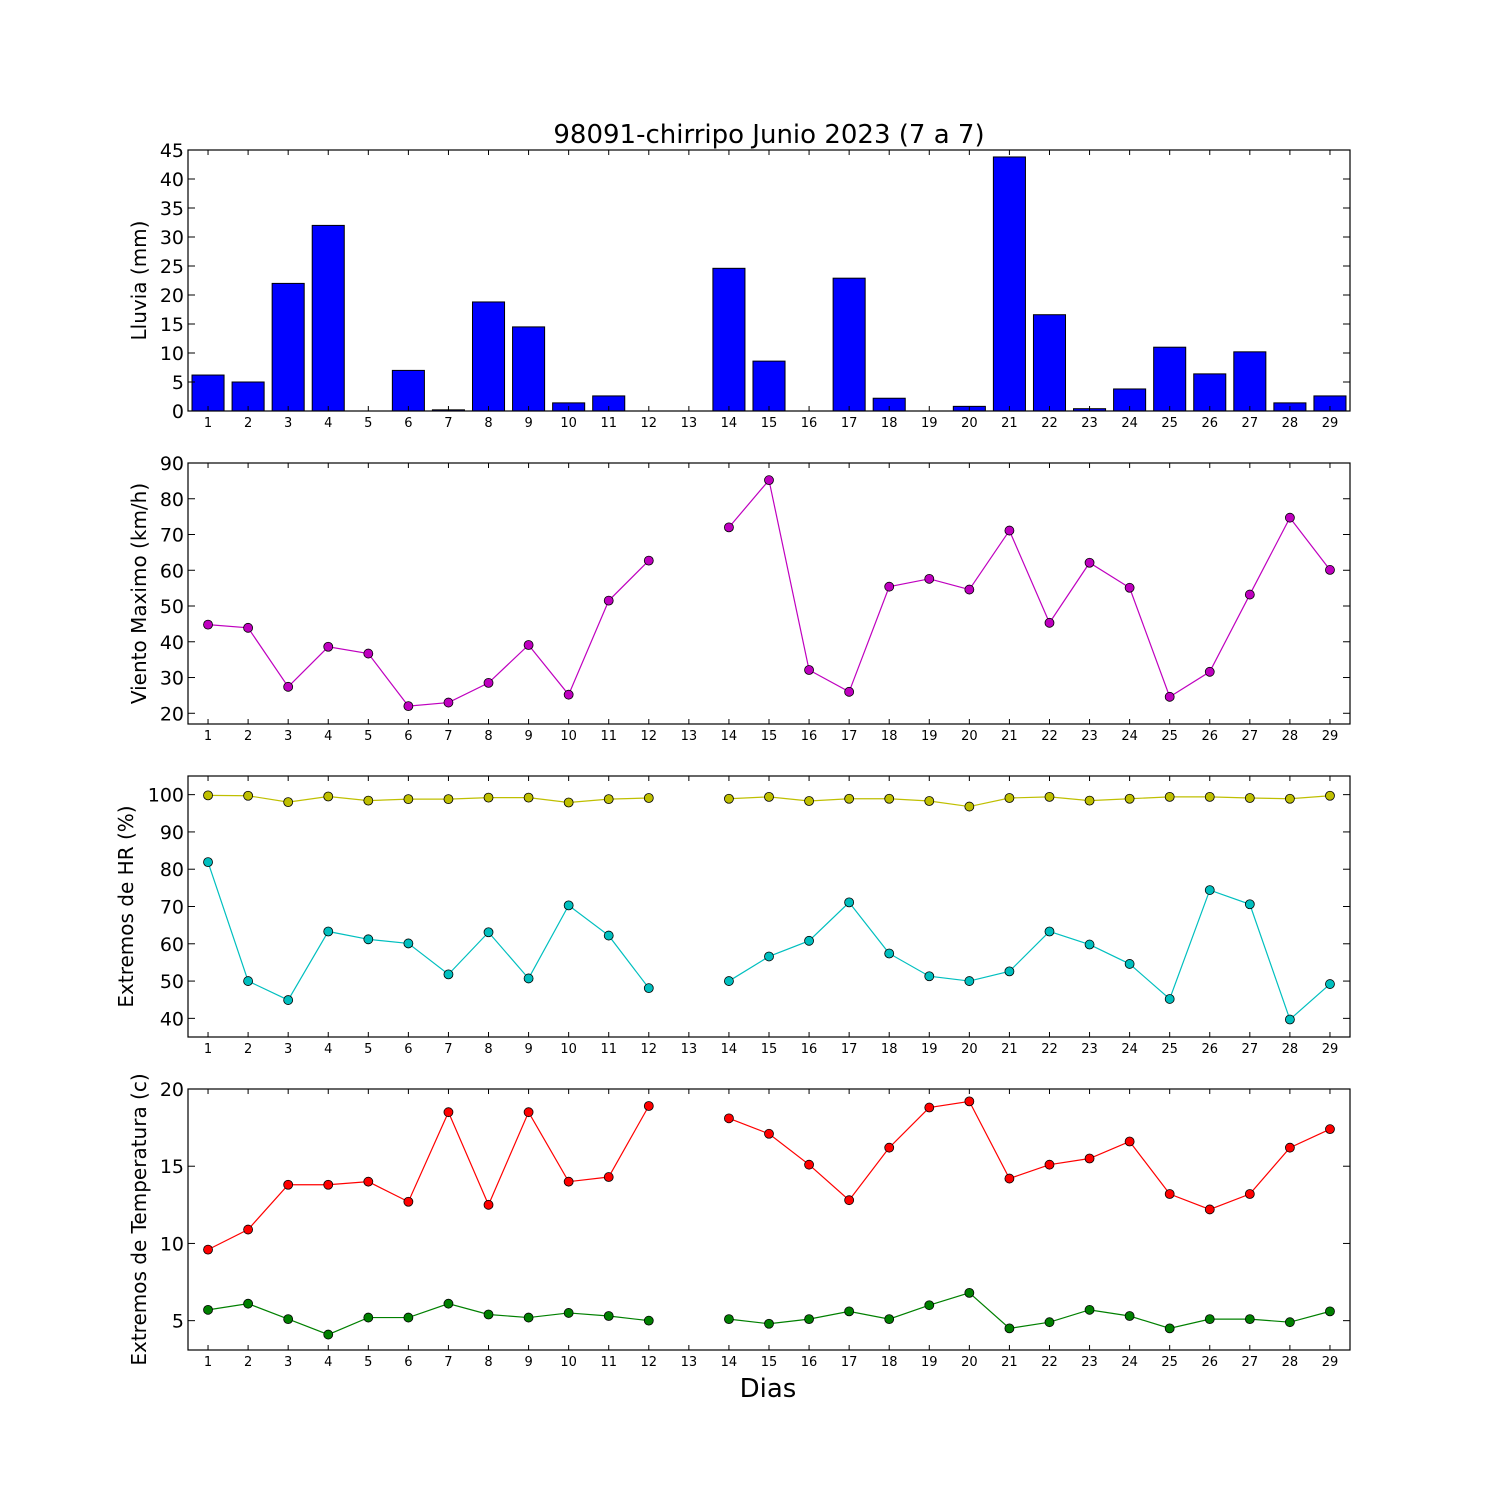 Image resolution: width=1500 pixels, height=1500 pixels. What do you see at coordinates (488, 1049) in the screenshot?
I see `x-tick-label: 8` at bounding box center [488, 1049].